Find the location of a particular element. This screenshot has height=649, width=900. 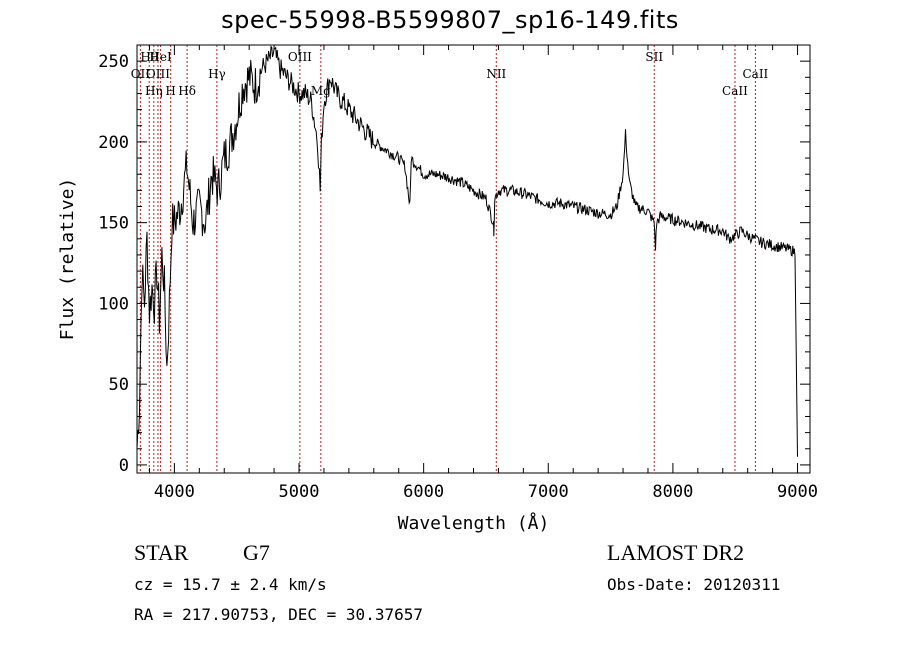

line-marker-label: NII is located at coordinates (496, 74).